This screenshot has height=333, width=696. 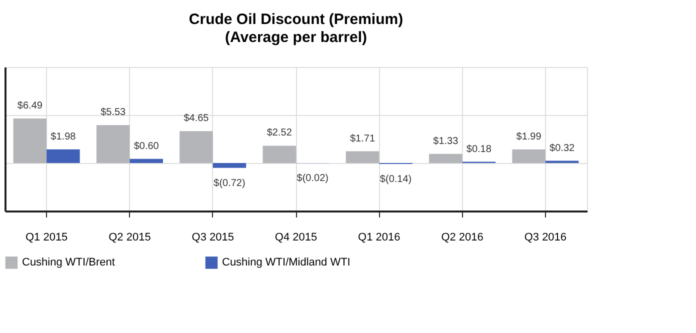 What do you see at coordinates (68, 262) in the screenshot?
I see `legend-label: Cushing WTI/Brent` at bounding box center [68, 262].